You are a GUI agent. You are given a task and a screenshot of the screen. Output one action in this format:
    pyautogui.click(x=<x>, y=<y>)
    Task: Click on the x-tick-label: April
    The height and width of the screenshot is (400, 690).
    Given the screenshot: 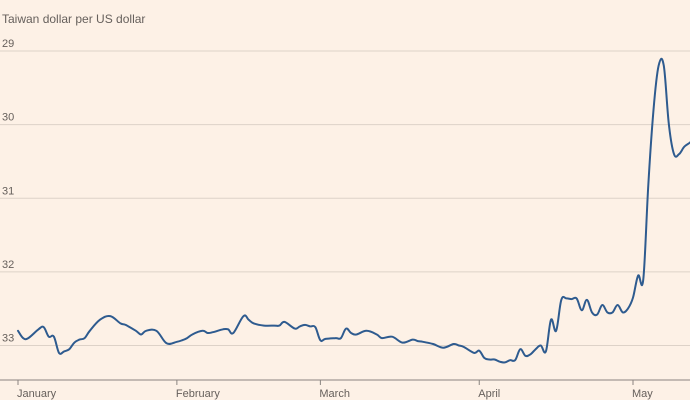 What is the action you would take?
    pyautogui.click(x=489, y=394)
    